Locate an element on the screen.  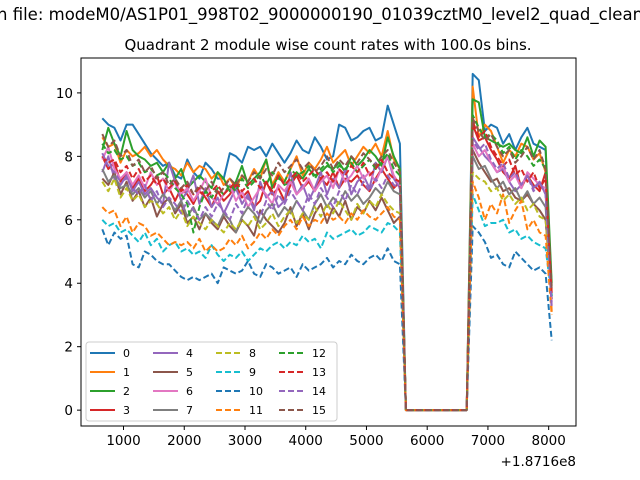
y-axis: 0 2 4 6 8 10 is located at coordinates (68, 252).